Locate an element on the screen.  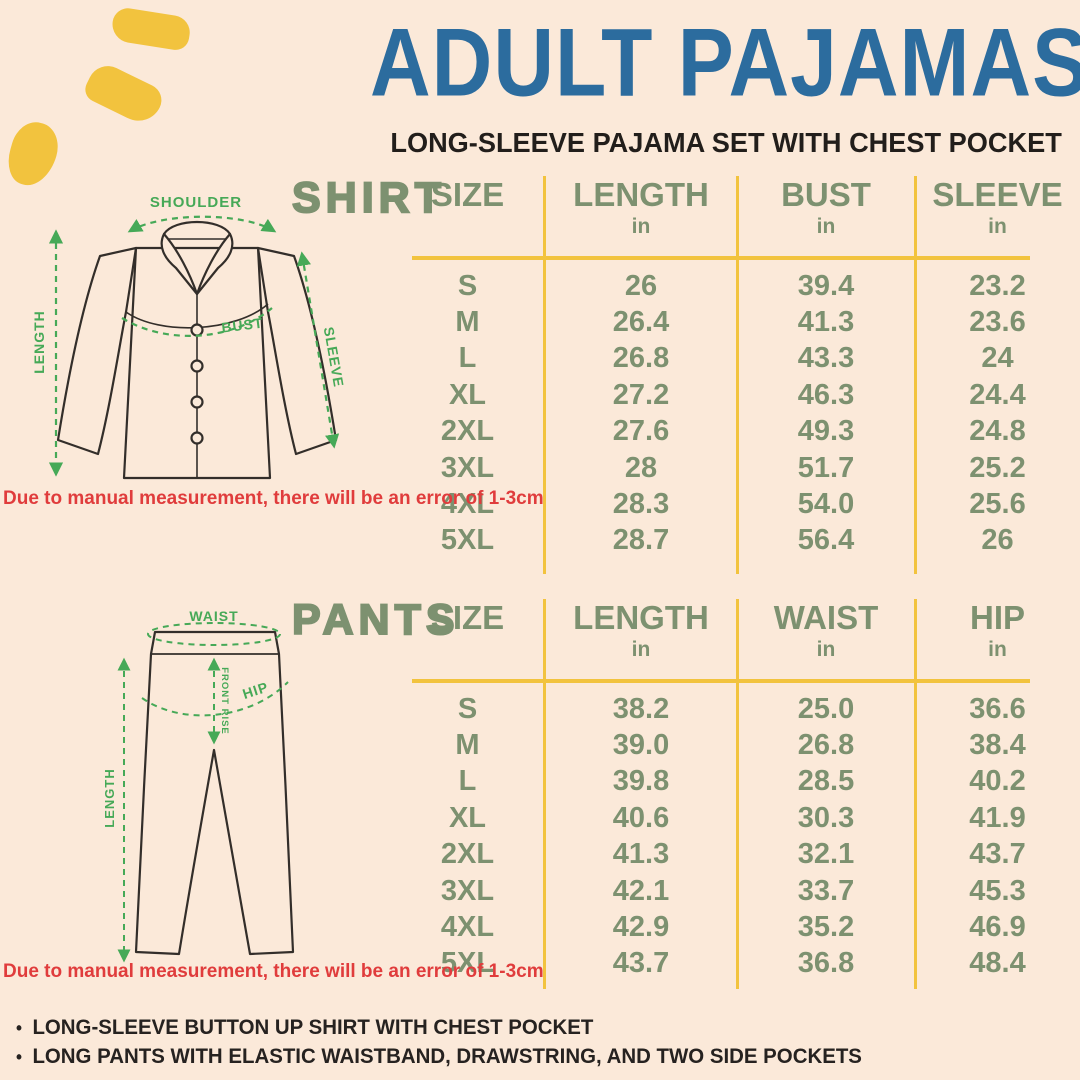
hip-cell: 40.2 is located at coordinates (997, 781).